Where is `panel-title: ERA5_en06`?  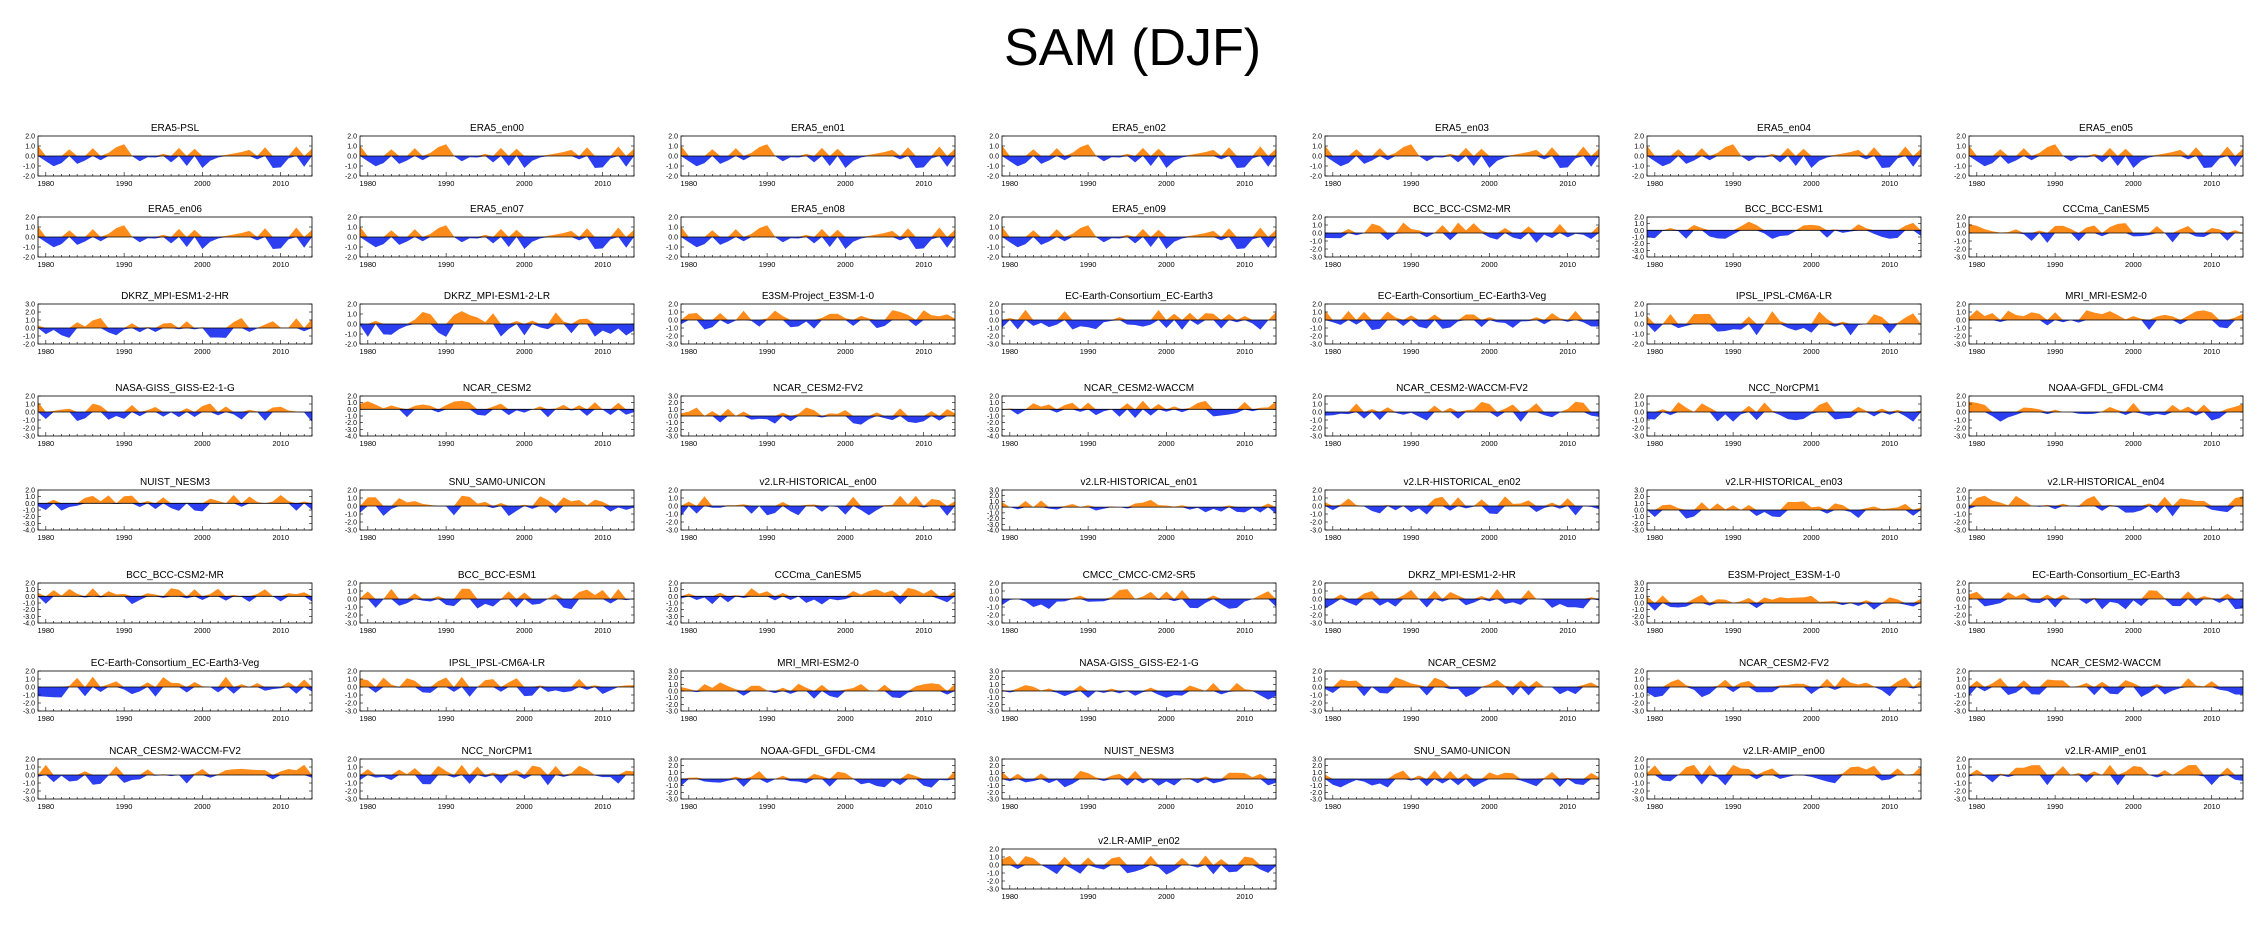 panel-title: ERA5_en06 is located at coordinates (175, 209).